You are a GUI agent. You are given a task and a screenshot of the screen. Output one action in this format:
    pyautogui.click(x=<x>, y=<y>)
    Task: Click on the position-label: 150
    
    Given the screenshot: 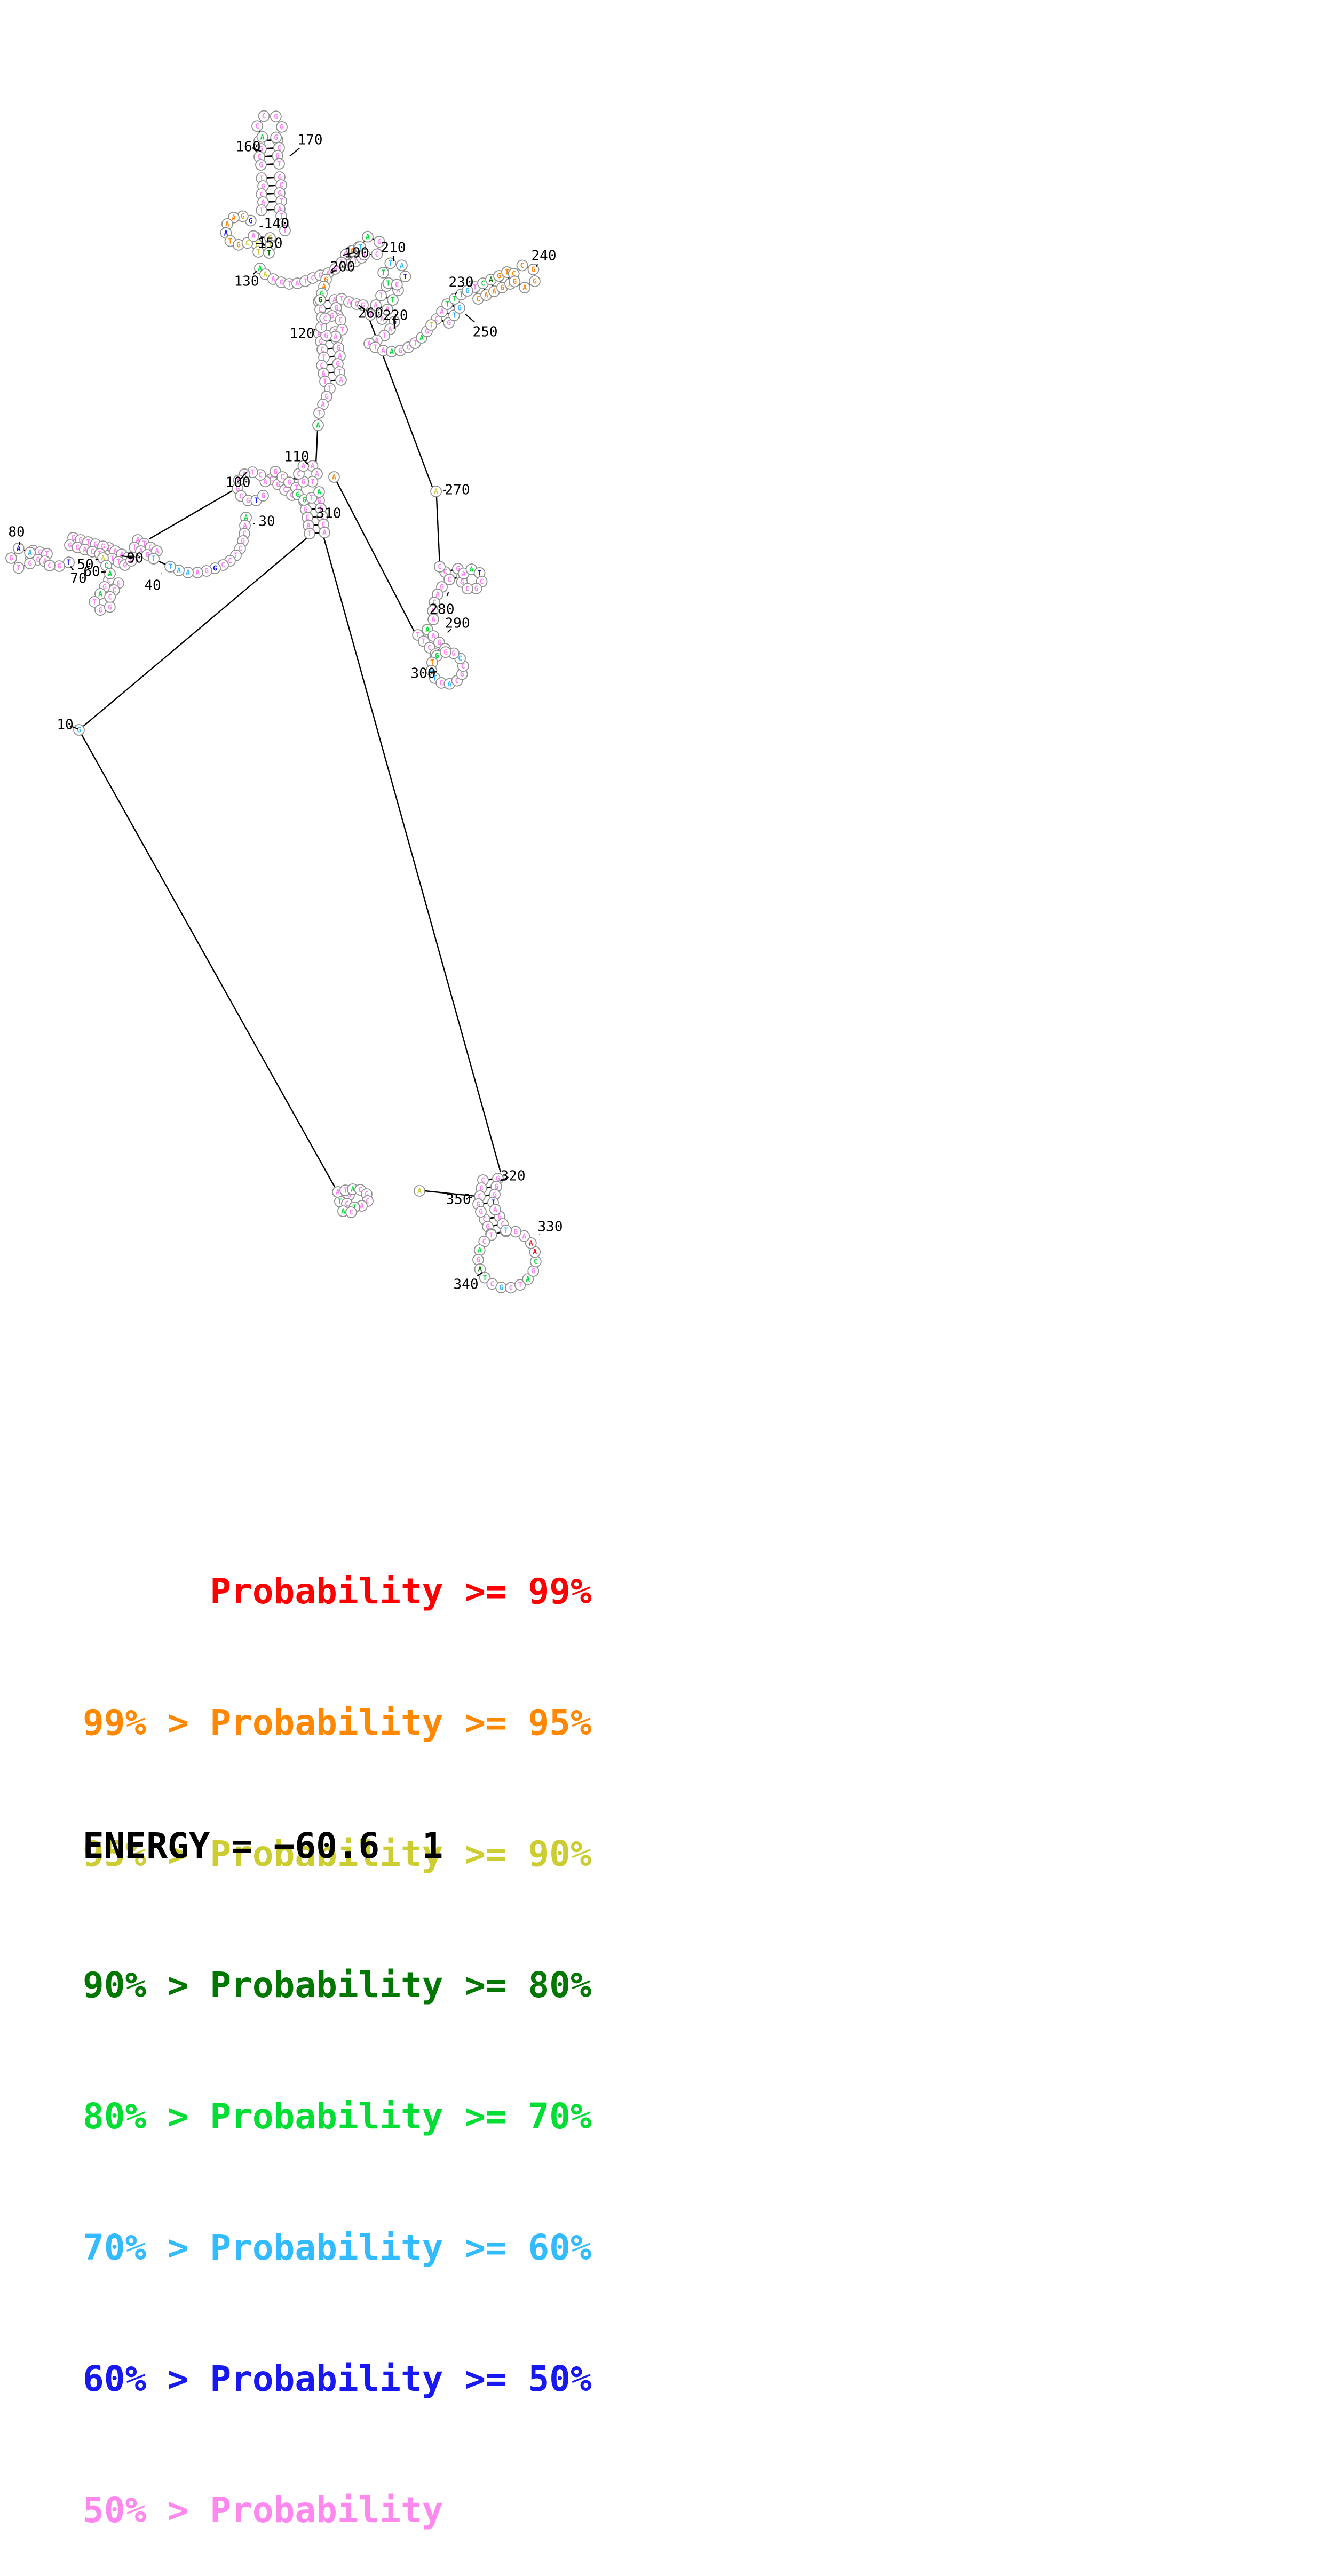 What is the action you would take?
    pyautogui.click(x=270, y=243)
    